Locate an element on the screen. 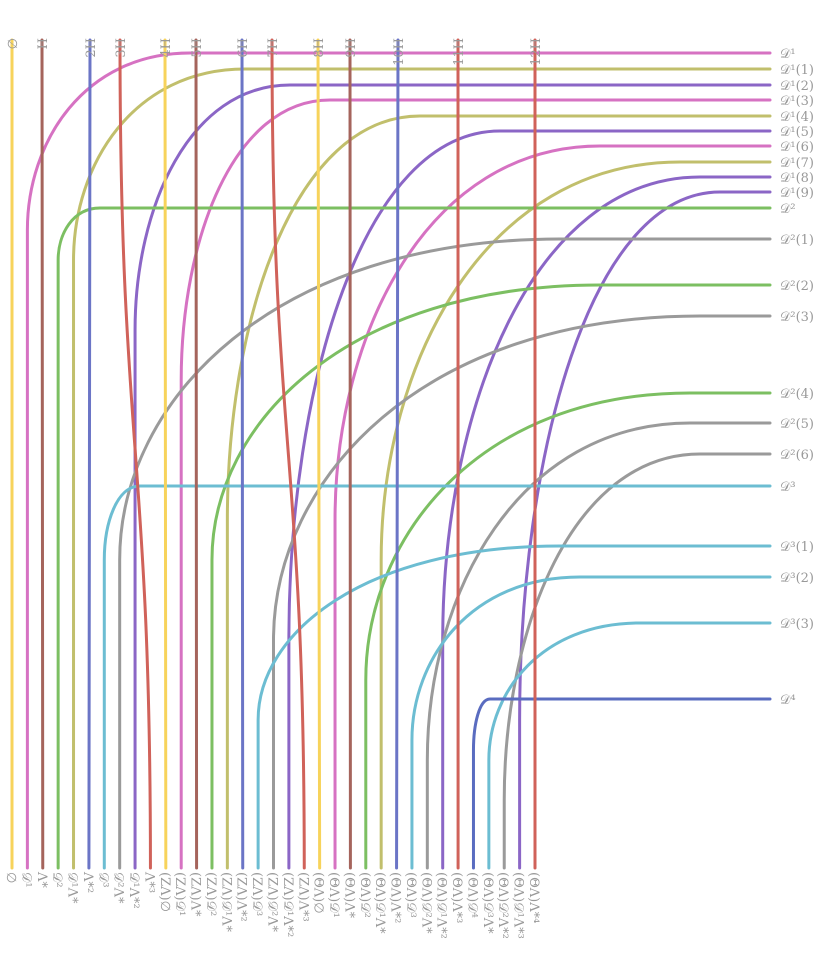 Image resolution: width=830 pixels, height=958 pixels. bottom-label: 𝒟² is located at coordinates (56, 880).